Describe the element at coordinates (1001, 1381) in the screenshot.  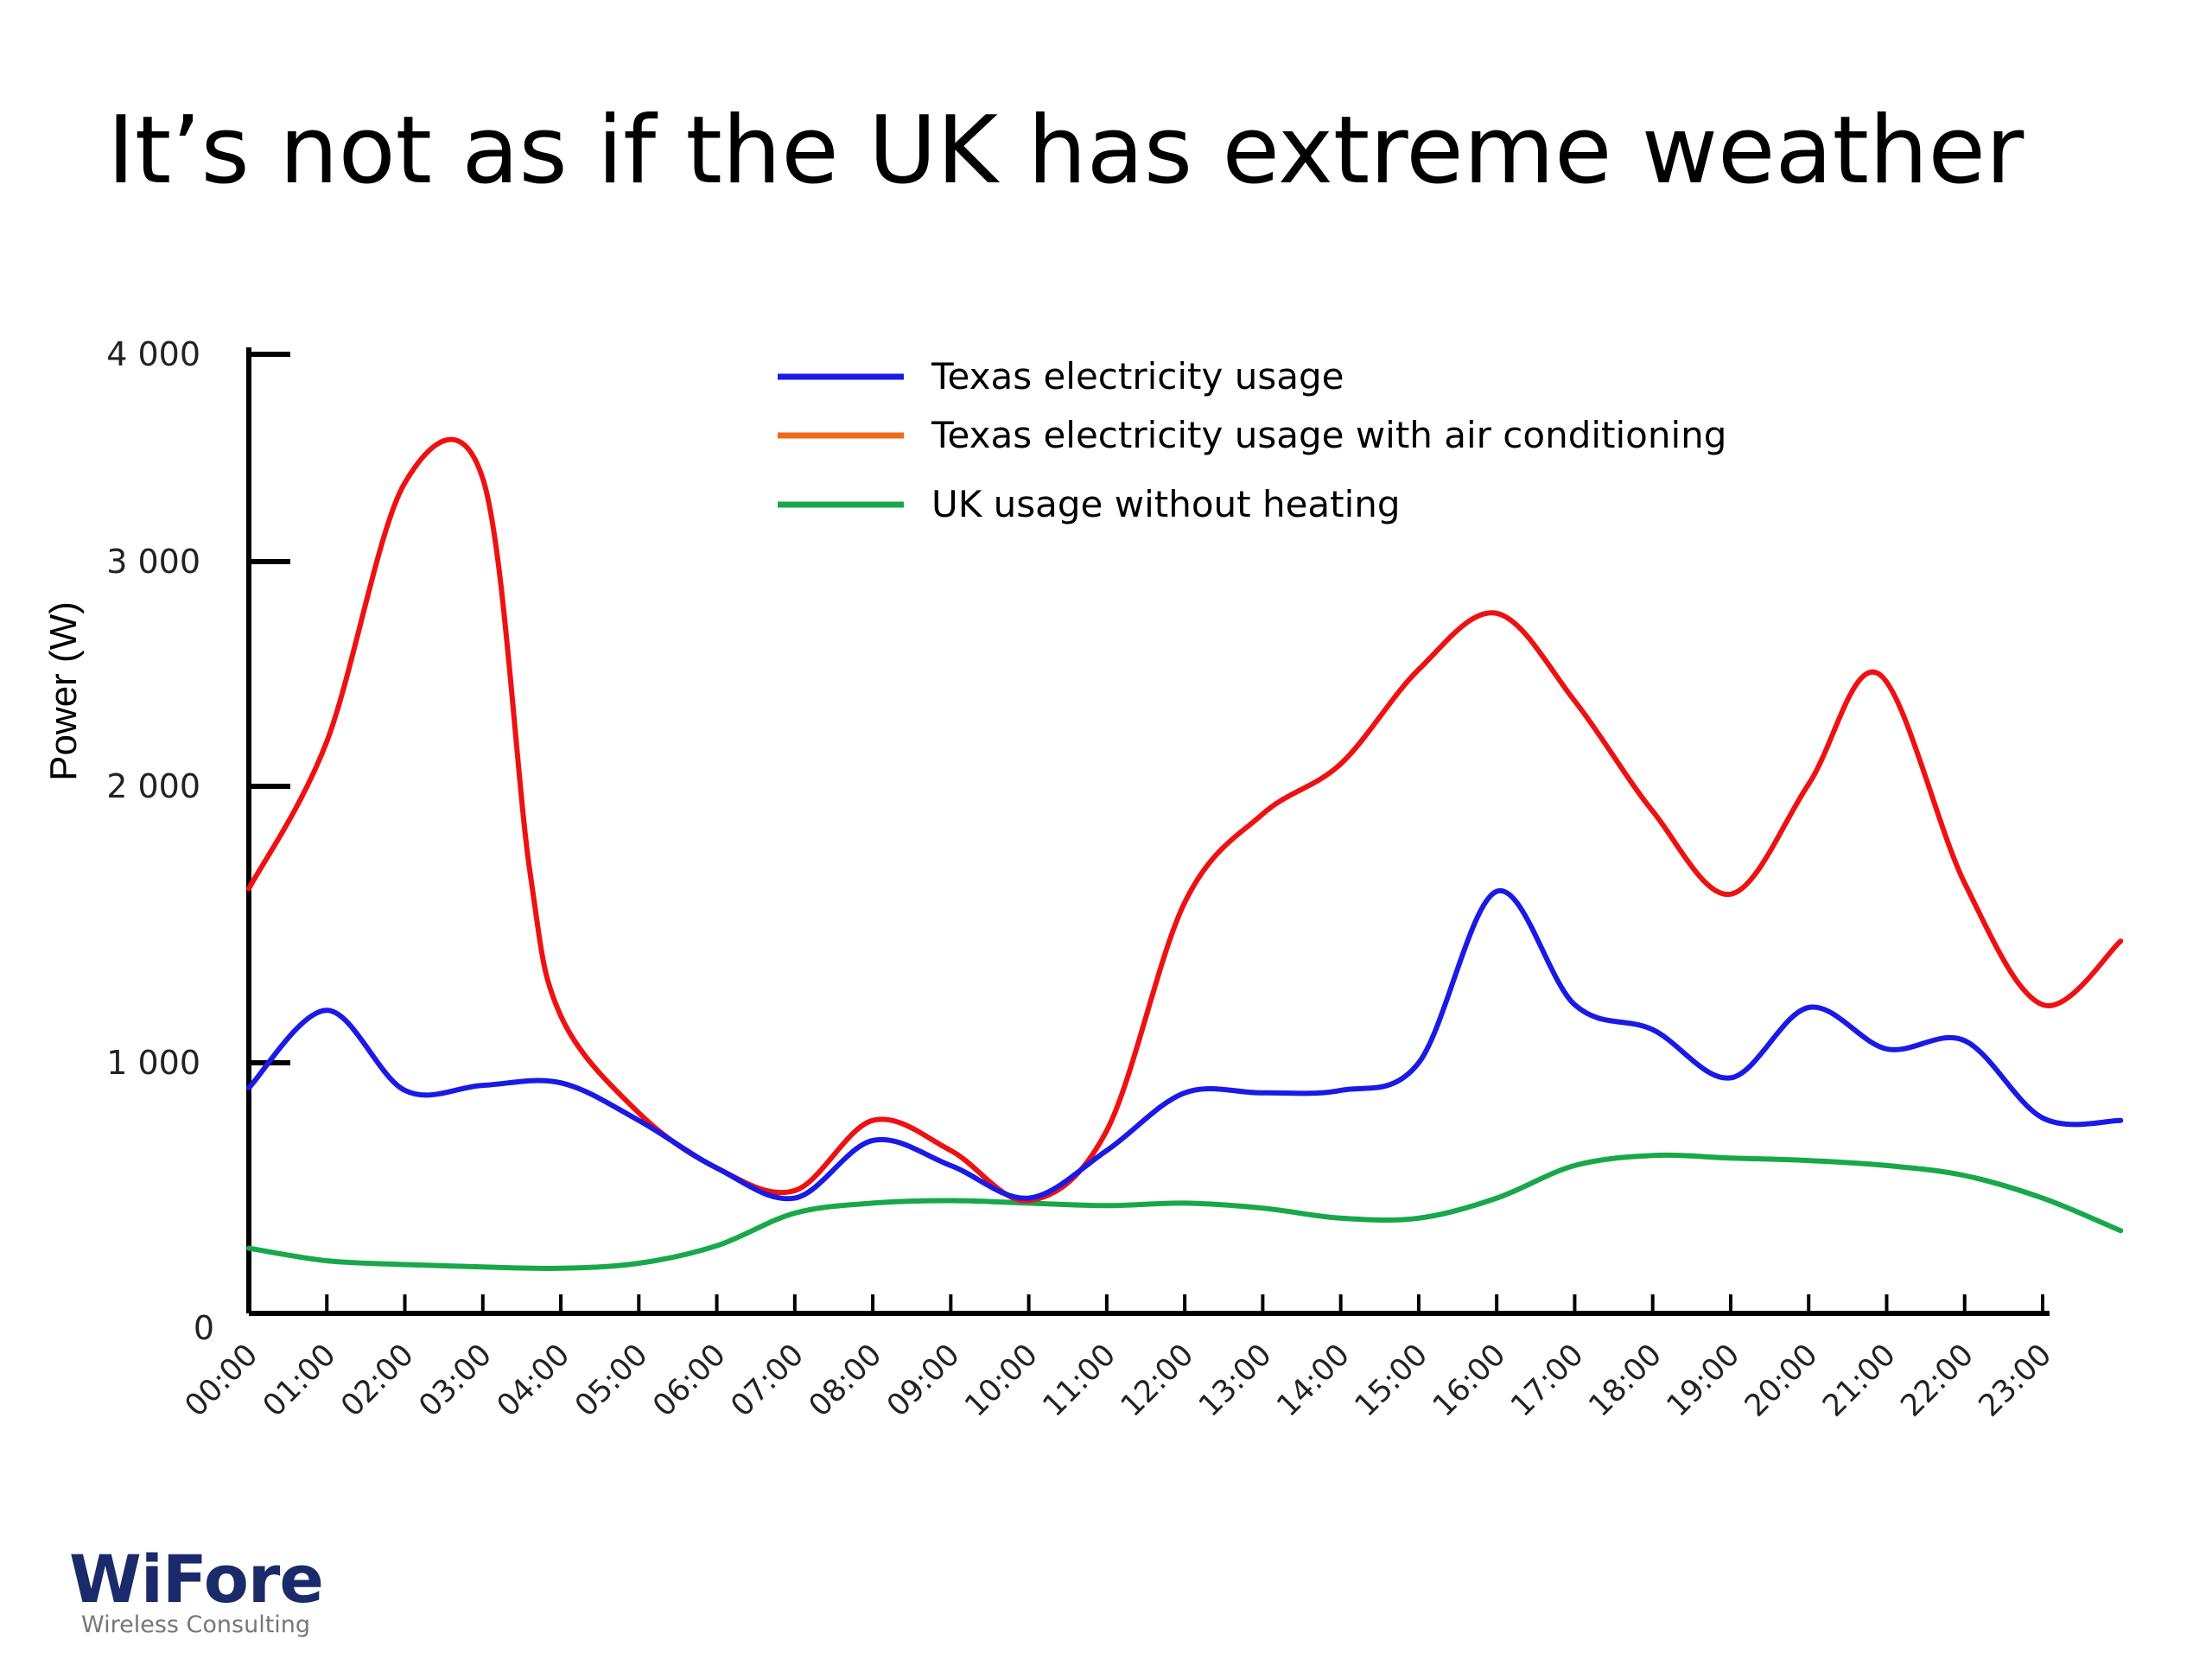
I see `x-tick-label: 10:00` at that location.